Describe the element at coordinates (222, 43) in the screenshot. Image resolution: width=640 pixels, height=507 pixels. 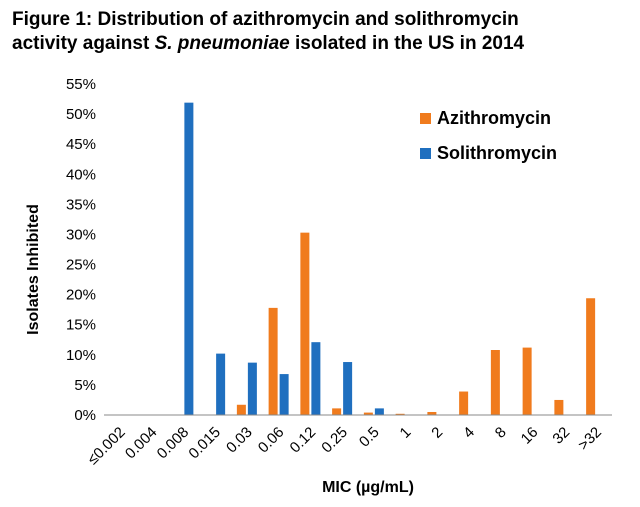
I see `chart-title-organism: S. pneumoniae` at that location.